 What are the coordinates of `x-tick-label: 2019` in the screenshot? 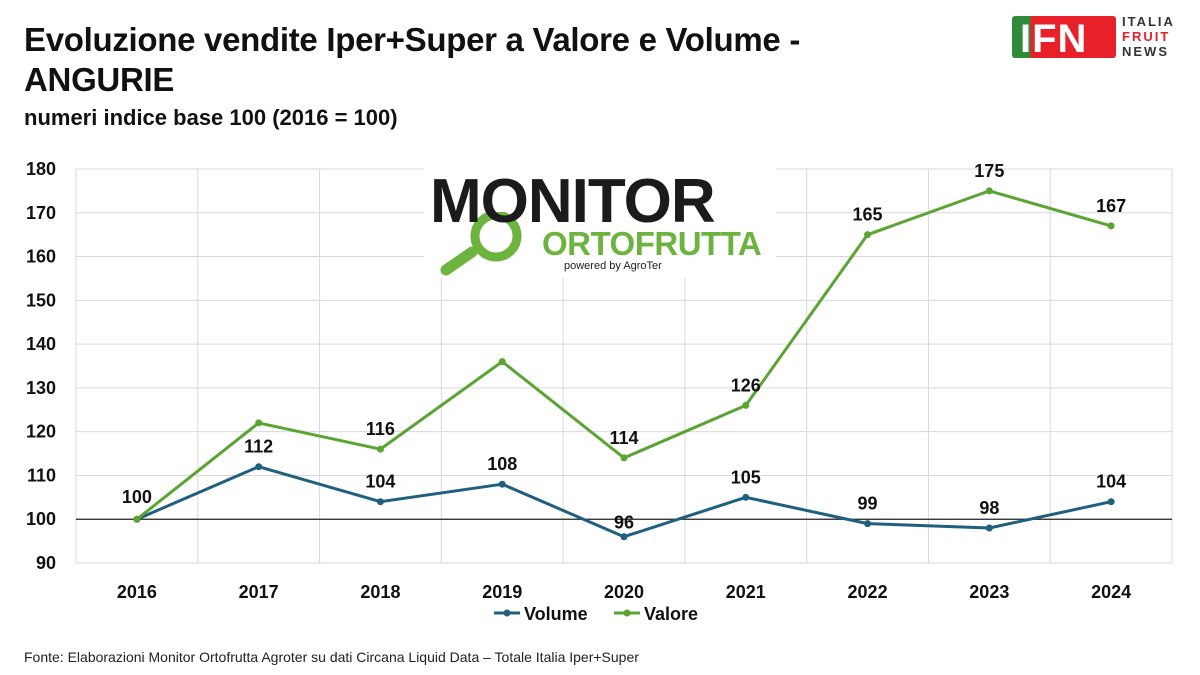 It's located at (502, 592).